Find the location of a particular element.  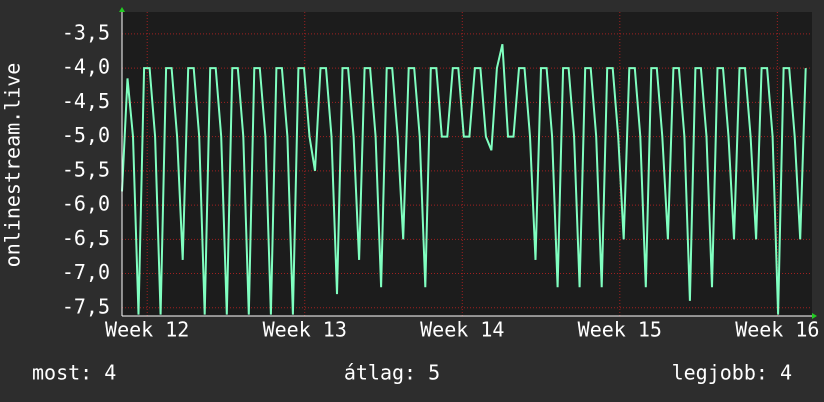

x-tick-label: Week 16 is located at coordinates (777, 330).